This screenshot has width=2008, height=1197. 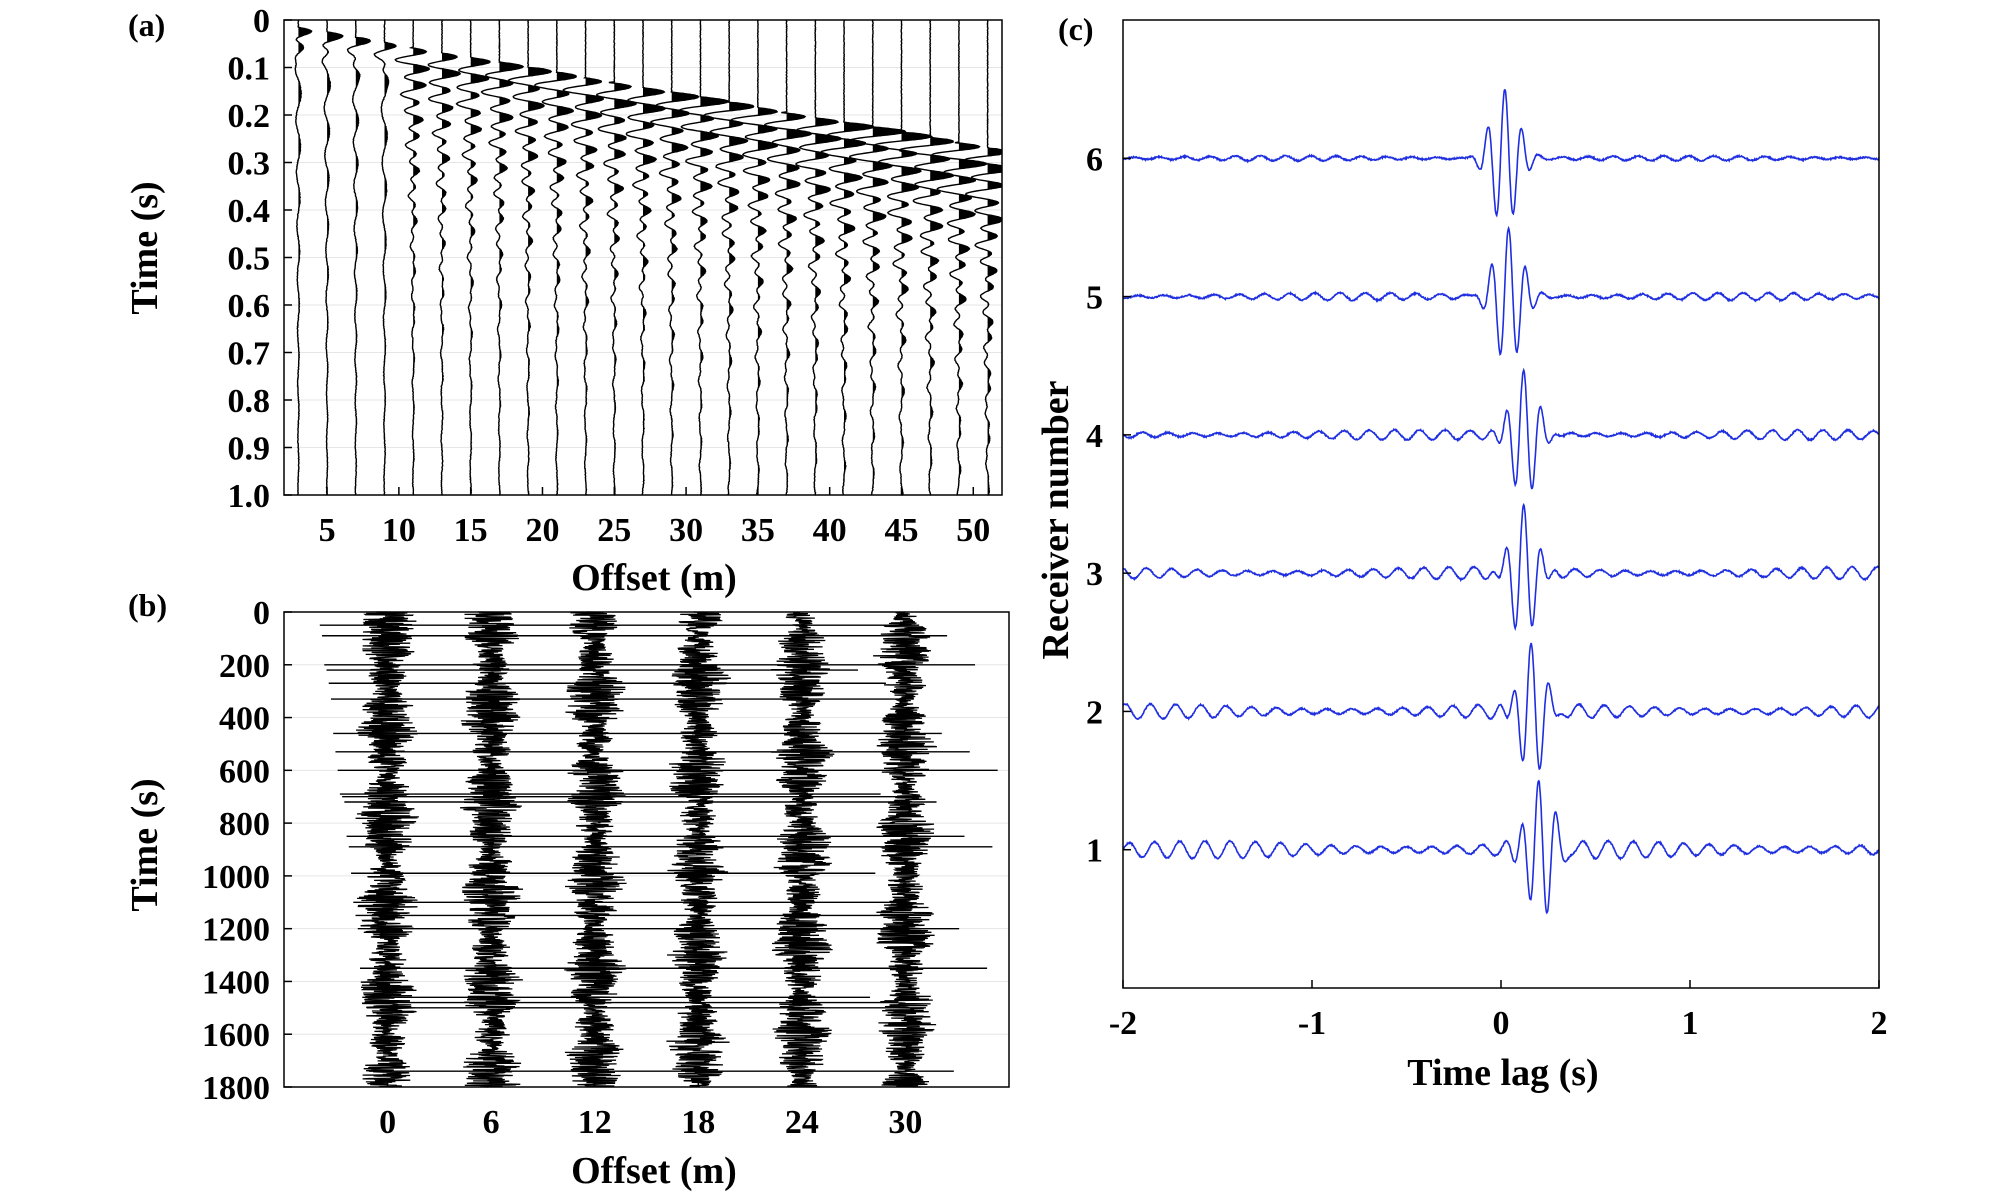 What do you see at coordinates (905, 1122) in the screenshot?
I see `panel-b-x-tick-label: 30` at bounding box center [905, 1122].